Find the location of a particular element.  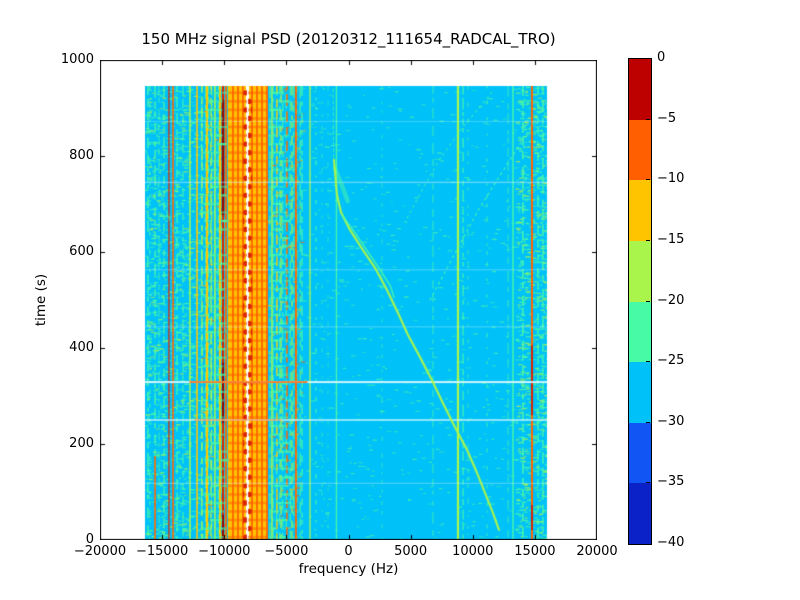

y-tick-label: 200 is located at coordinates (81, 443).